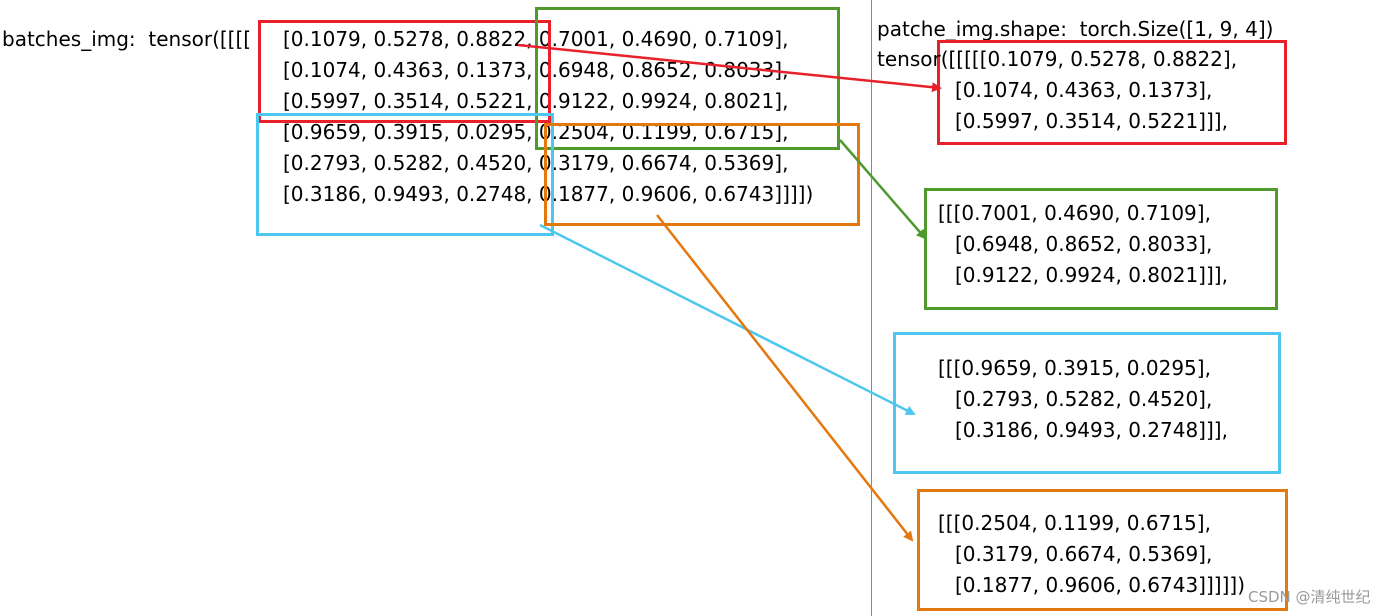  Describe the element at coordinates (1084, 90) in the screenshot. I see `patch-1-line-2: [0.1074, 0.4363, 0.1373],` at that location.